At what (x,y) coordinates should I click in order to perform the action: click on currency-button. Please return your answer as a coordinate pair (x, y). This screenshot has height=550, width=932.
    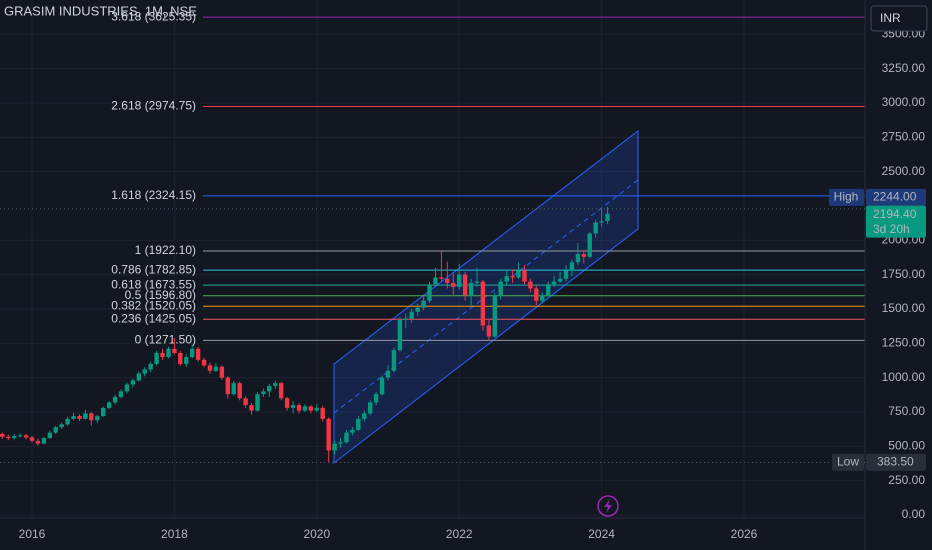
    Looking at the image, I should click on (899, 18).